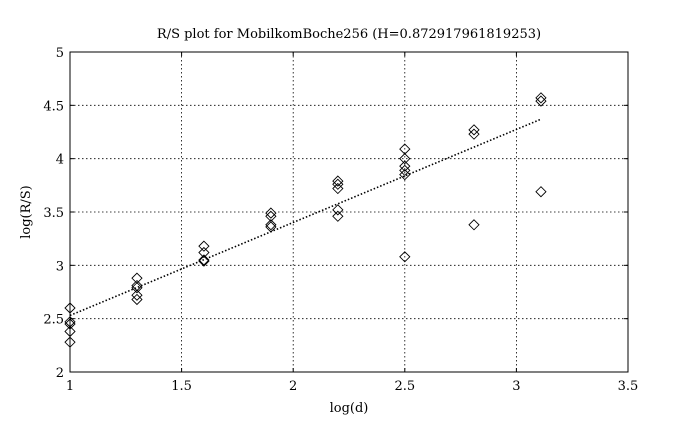 This screenshot has width=686, height=430. What do you see at coordinates (60, 160) in the screenshot?
I see `y-tick-label: 4` at bounding box center [60, 160].